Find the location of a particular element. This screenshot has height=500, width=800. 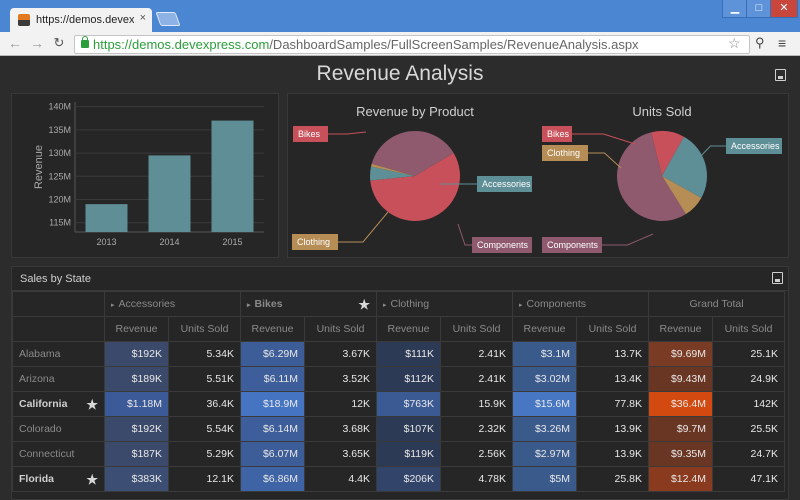

state-cell: Florida ★ is located at coordinates (58, 479).